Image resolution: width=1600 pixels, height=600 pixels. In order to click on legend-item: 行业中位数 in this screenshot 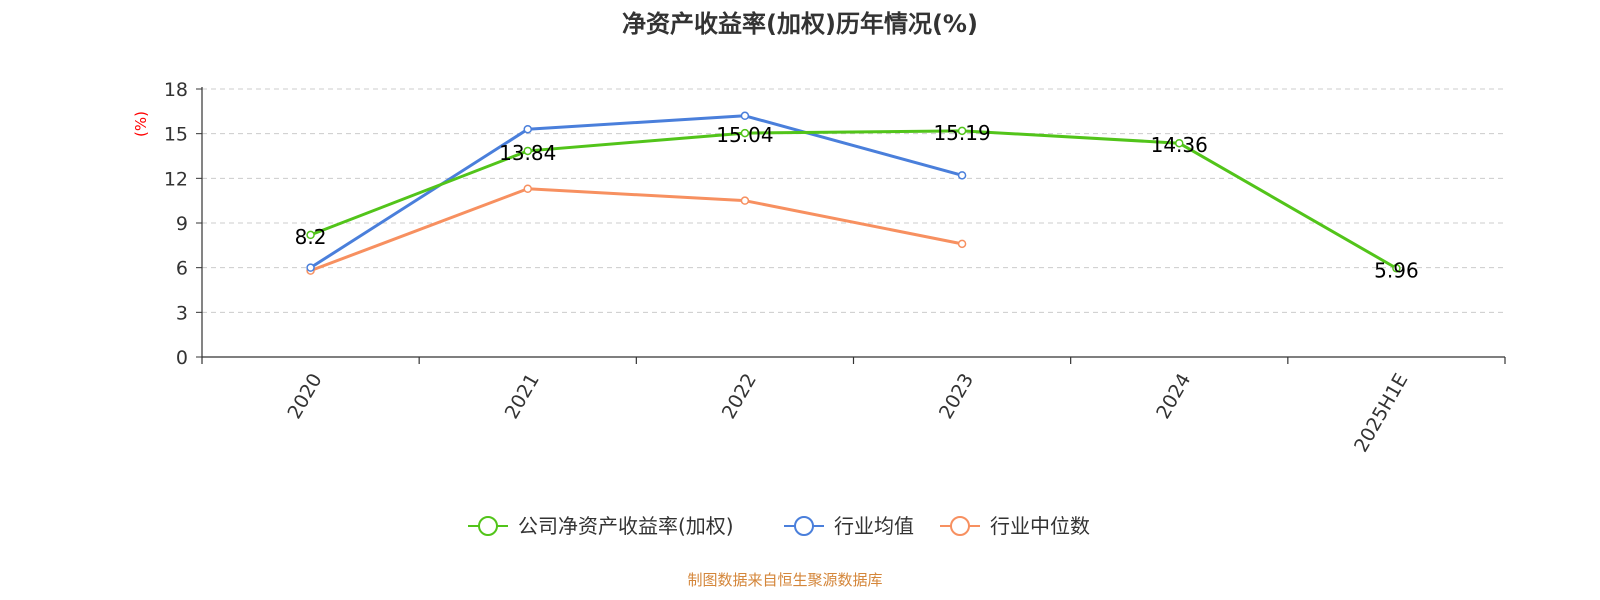, I will do `click(1015, 526)`.